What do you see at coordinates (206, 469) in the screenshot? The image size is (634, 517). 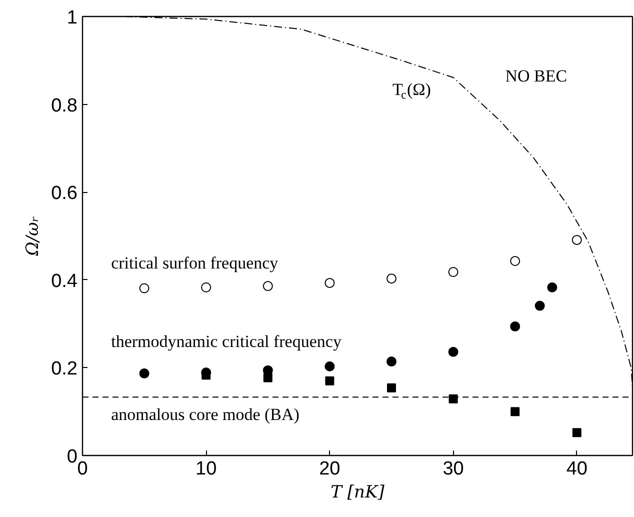 I see `x-tick-label: 10` at bounding box center [206, 469].